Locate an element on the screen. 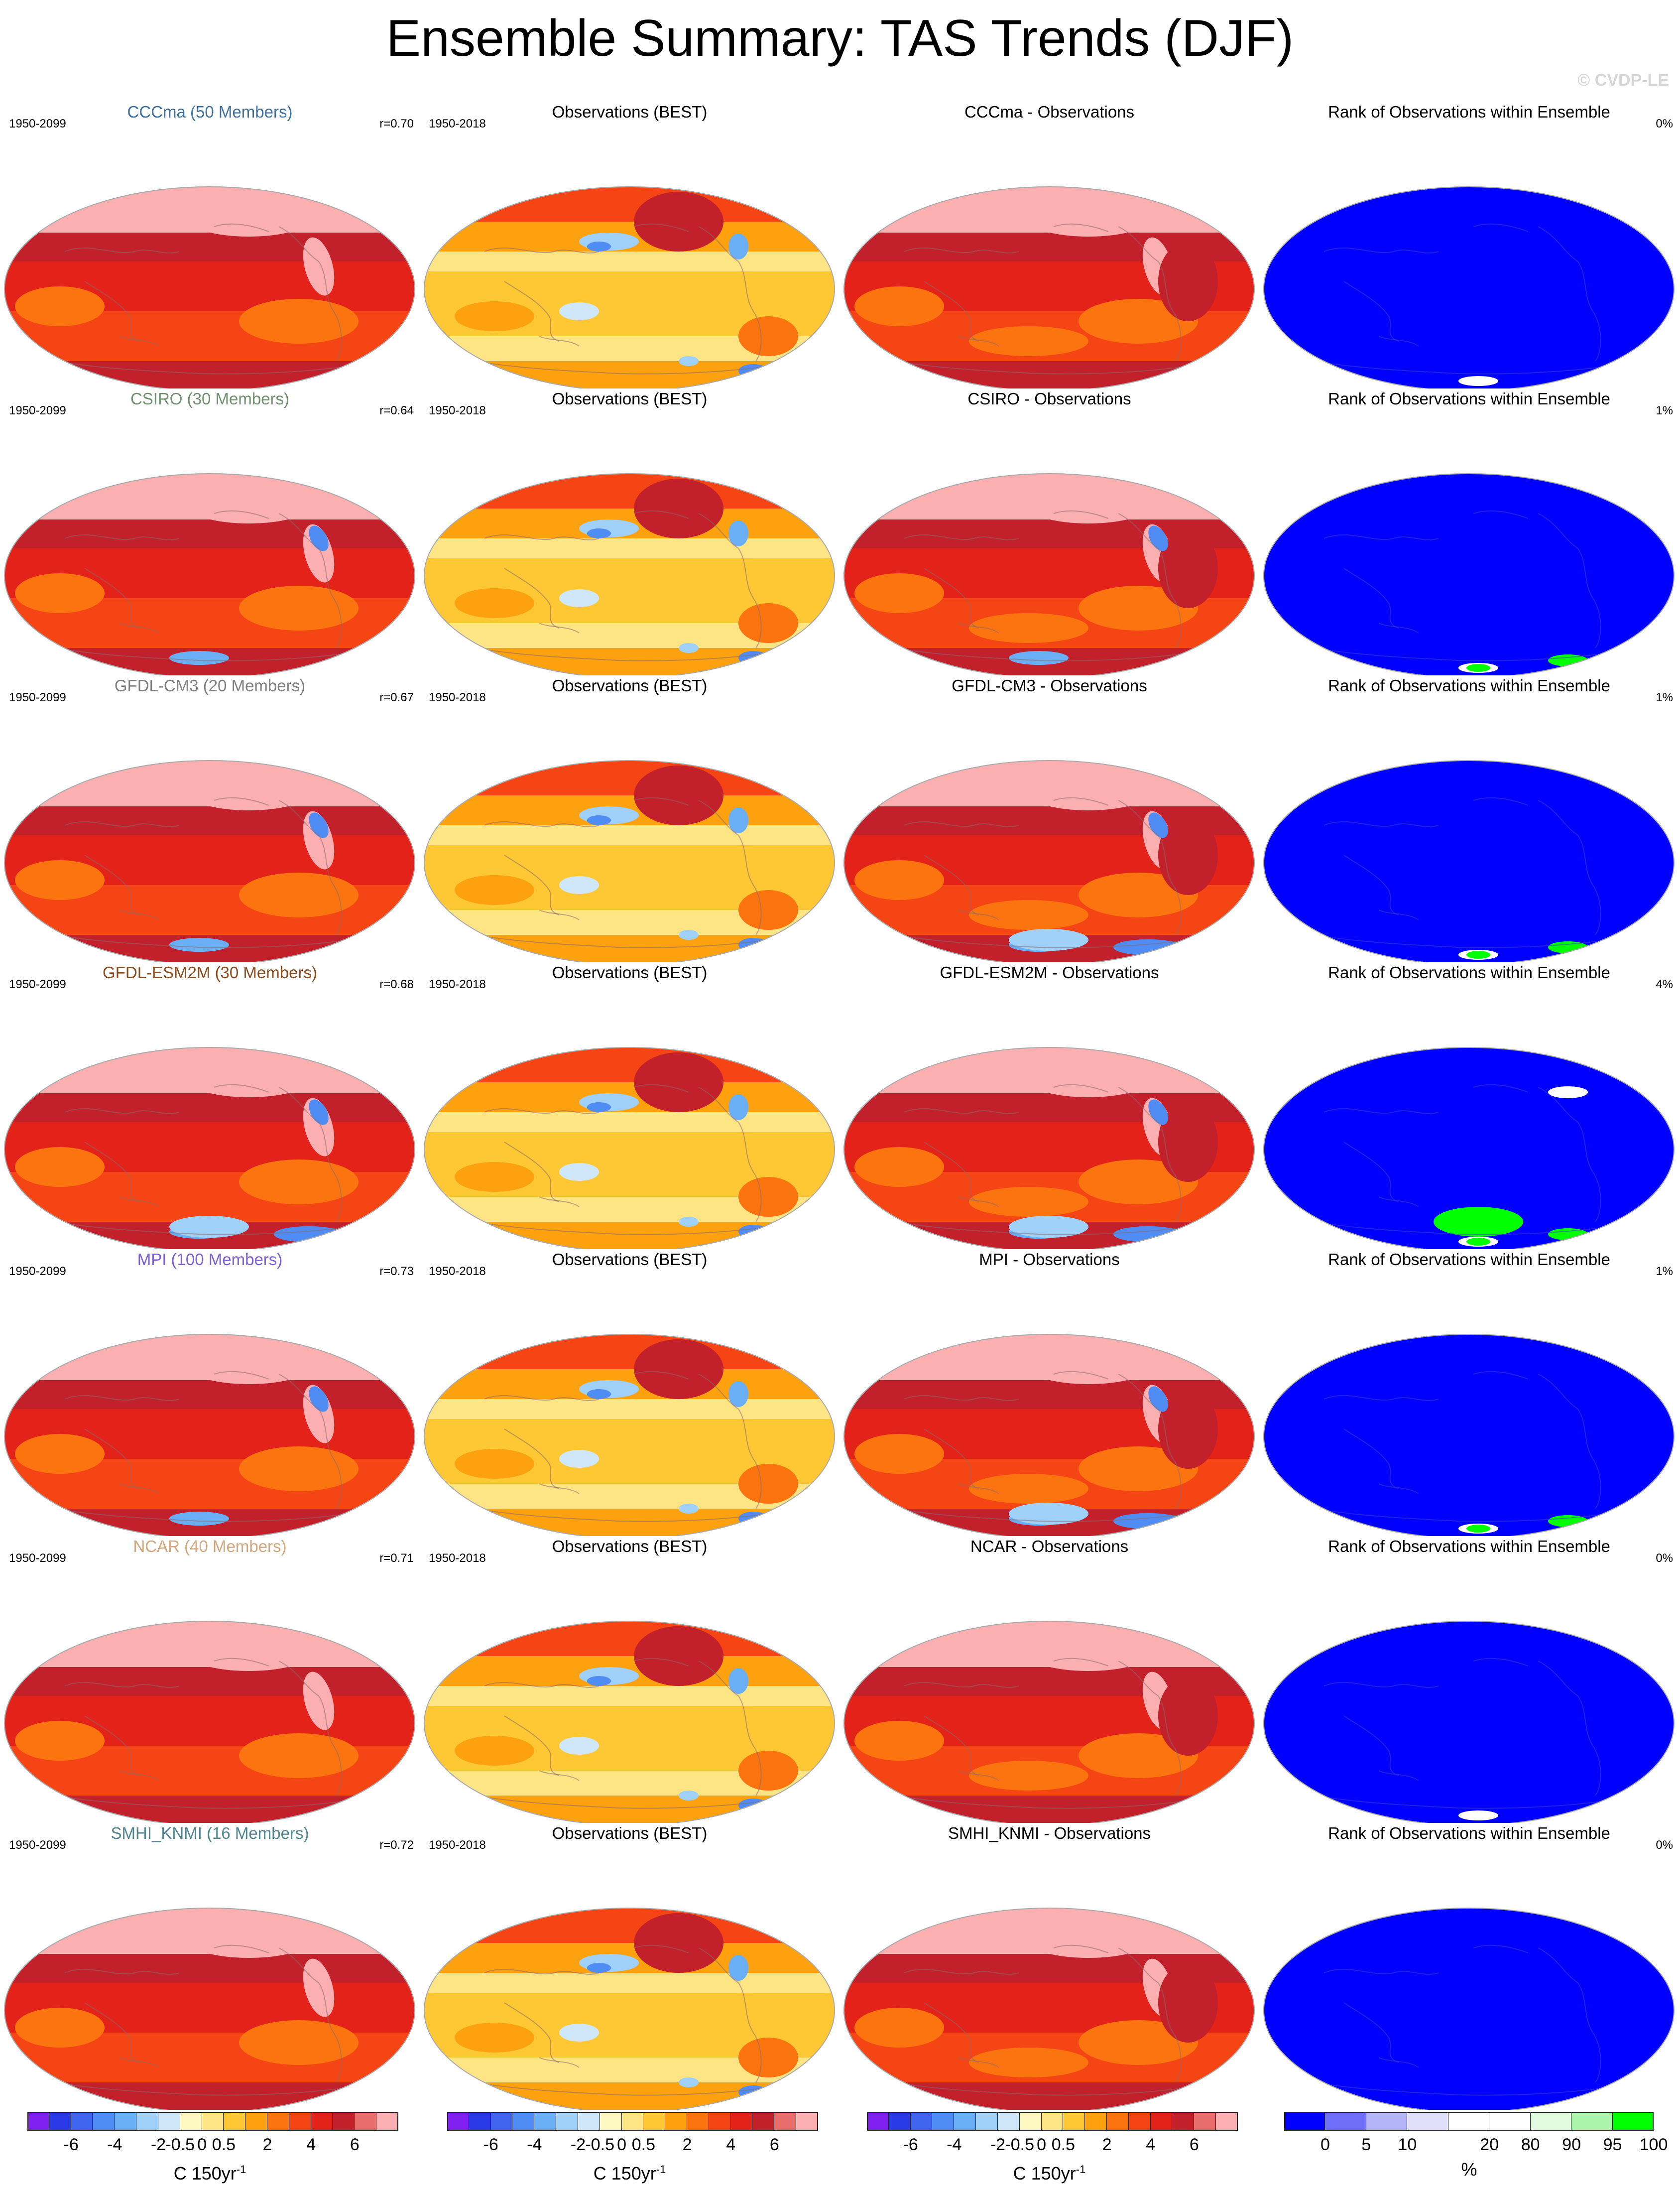 The image size is (1680, 2189). colorbar-model-trend: -6 -4 -2 -0.5 0 0.5 2 4 6 C 150yr-1 is located at coordinates (210, 2150).